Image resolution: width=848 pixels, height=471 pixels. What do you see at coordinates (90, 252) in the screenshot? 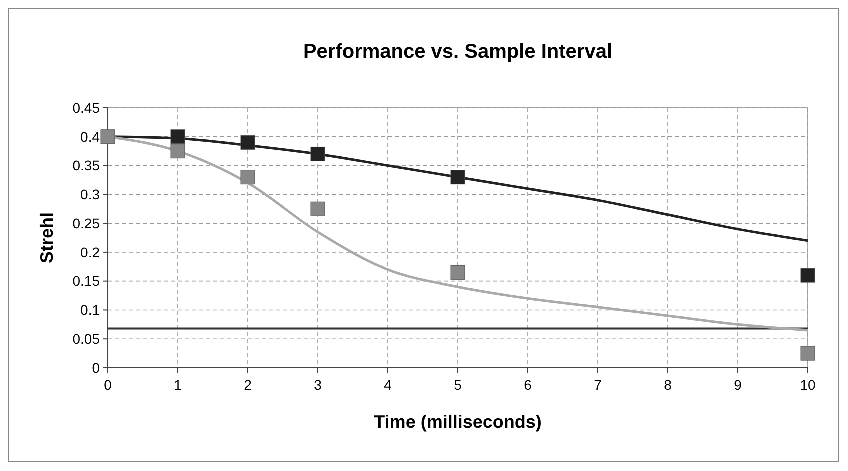
I see `y-tick-label: 0.2` at bounding box center [90, 252].